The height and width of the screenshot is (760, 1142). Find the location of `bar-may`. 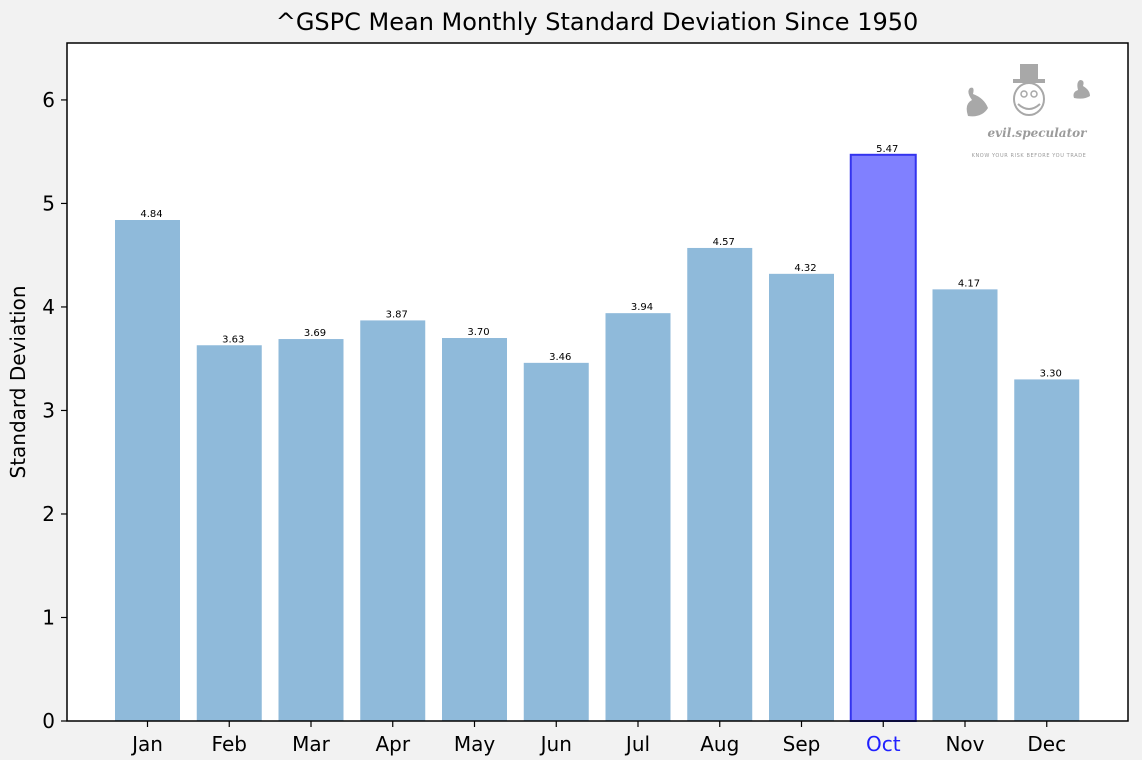

bar-may is located at coordinates (474, 529).